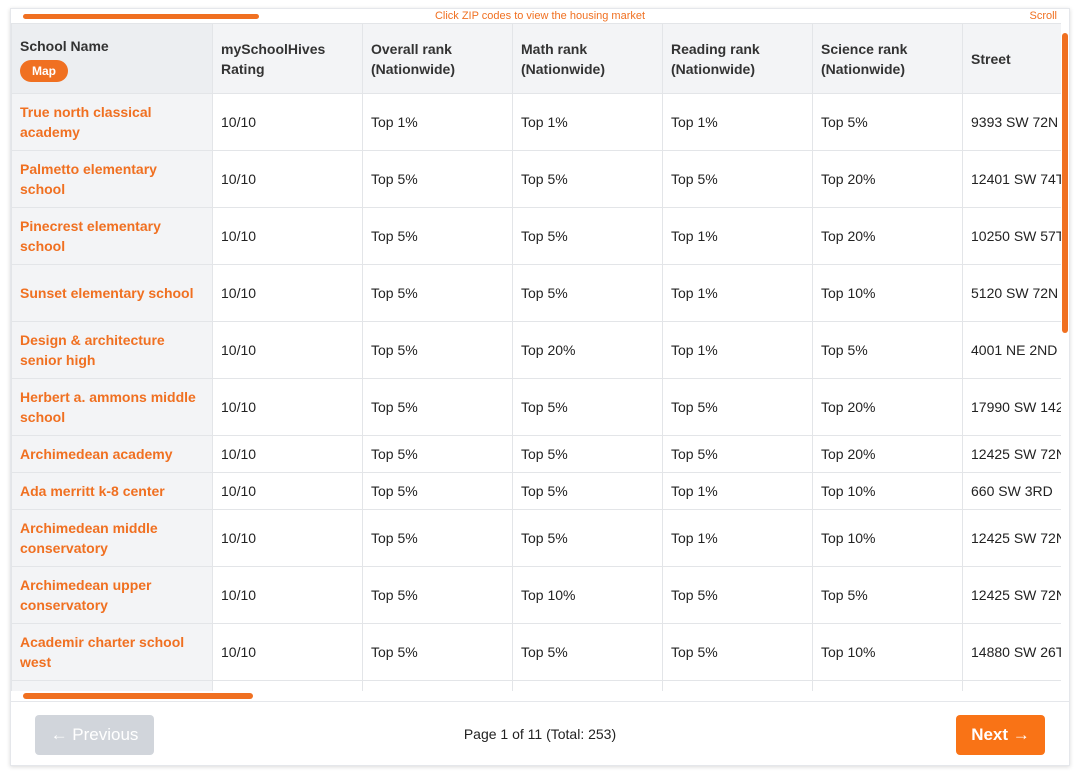 The height and width of the screenshot is (782, 1082). Describe the element at coordinates (273, 58) in the screenshot. I see `column-title: mySchoolHives Rating` at that location.